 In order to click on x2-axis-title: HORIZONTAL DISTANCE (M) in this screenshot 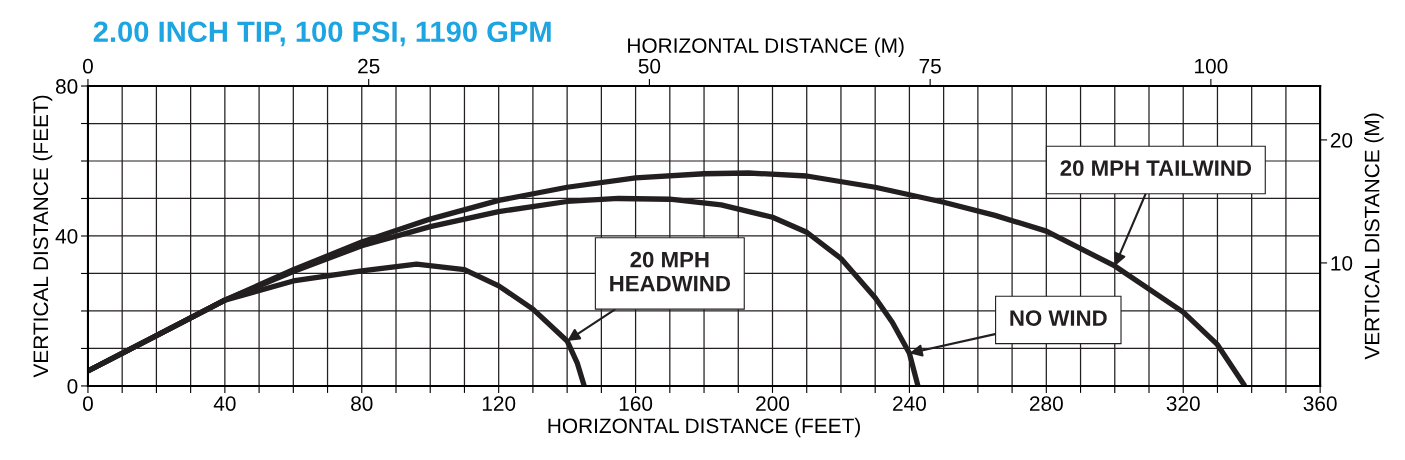, I will do `click(766, 47)`.